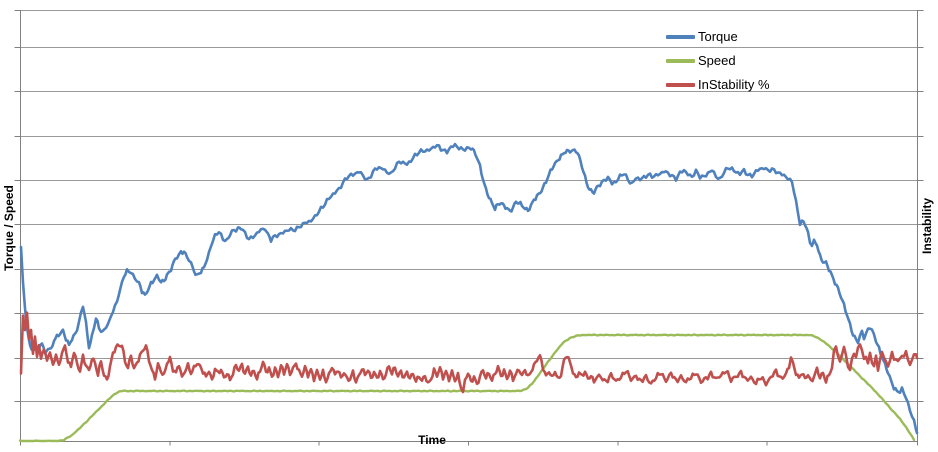 This screenshot has height=452, width=938. Describe the element at coordinates (927, 226) in the screenshot. I see `y-axis-title-right: Instability` at that location.